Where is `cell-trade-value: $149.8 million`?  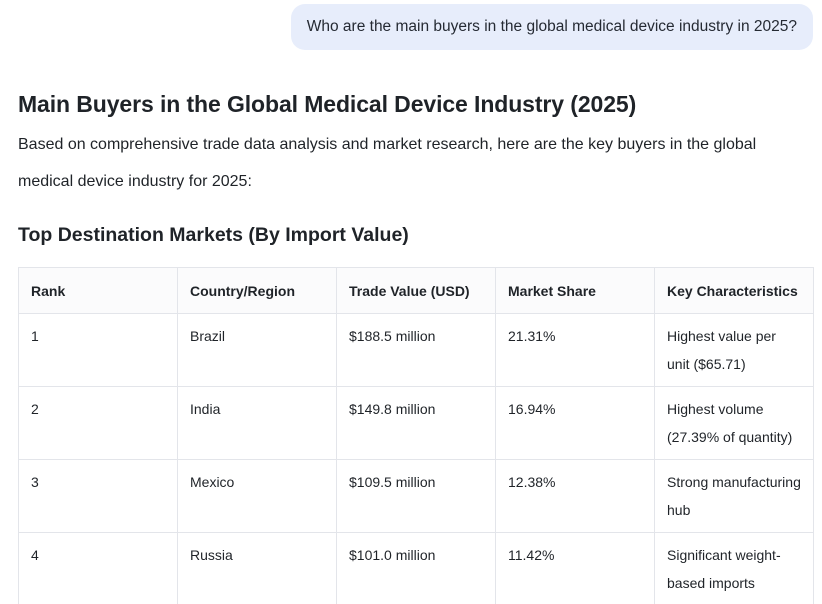 cell-trade-value: $149.8 million is located at coordinates (416, 423).